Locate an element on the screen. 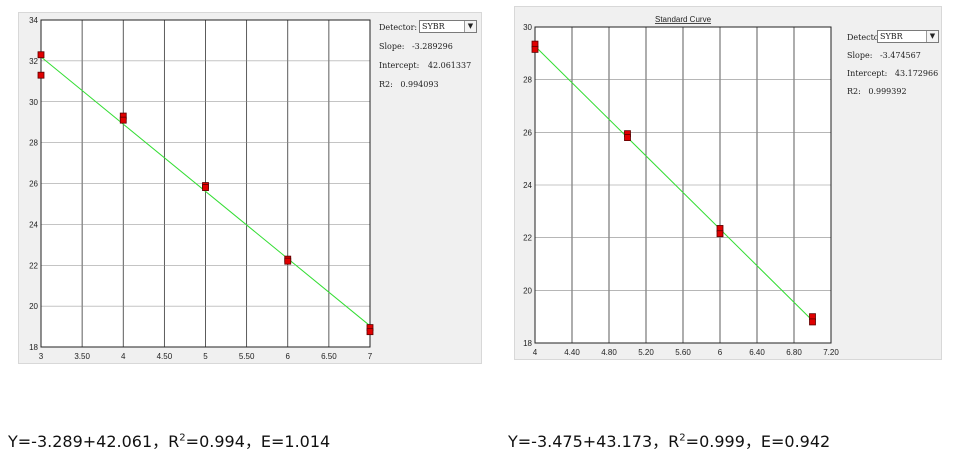 The height and width of the screenshot is (462, 958). x-tick-label: 3.50 is located at coordinates (82, 356).